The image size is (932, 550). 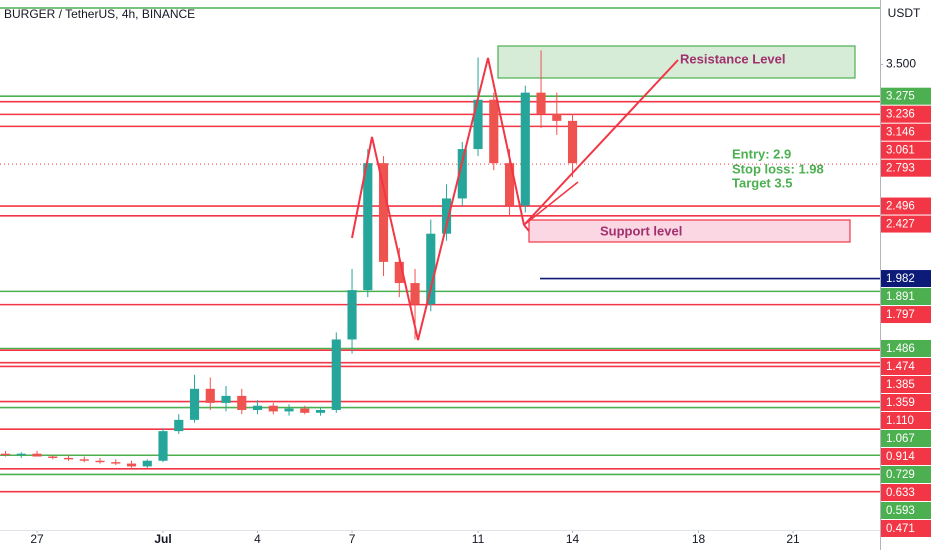 I want to click on x-tick-label: 18, so click(x=699, y=539).